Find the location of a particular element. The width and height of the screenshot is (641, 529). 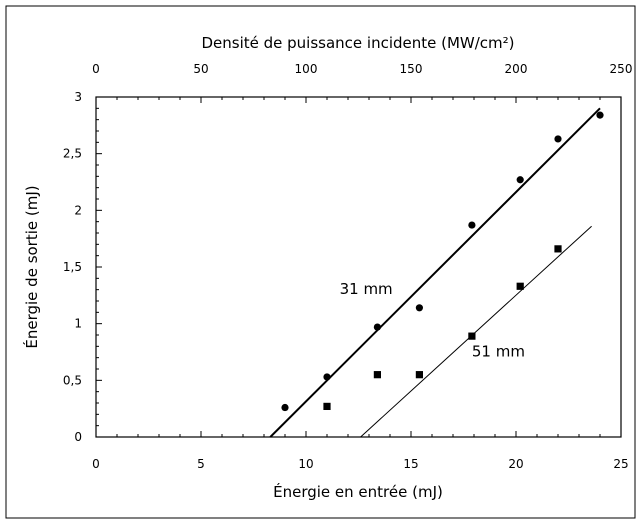

fit-line is located at coordinates (476, 331).